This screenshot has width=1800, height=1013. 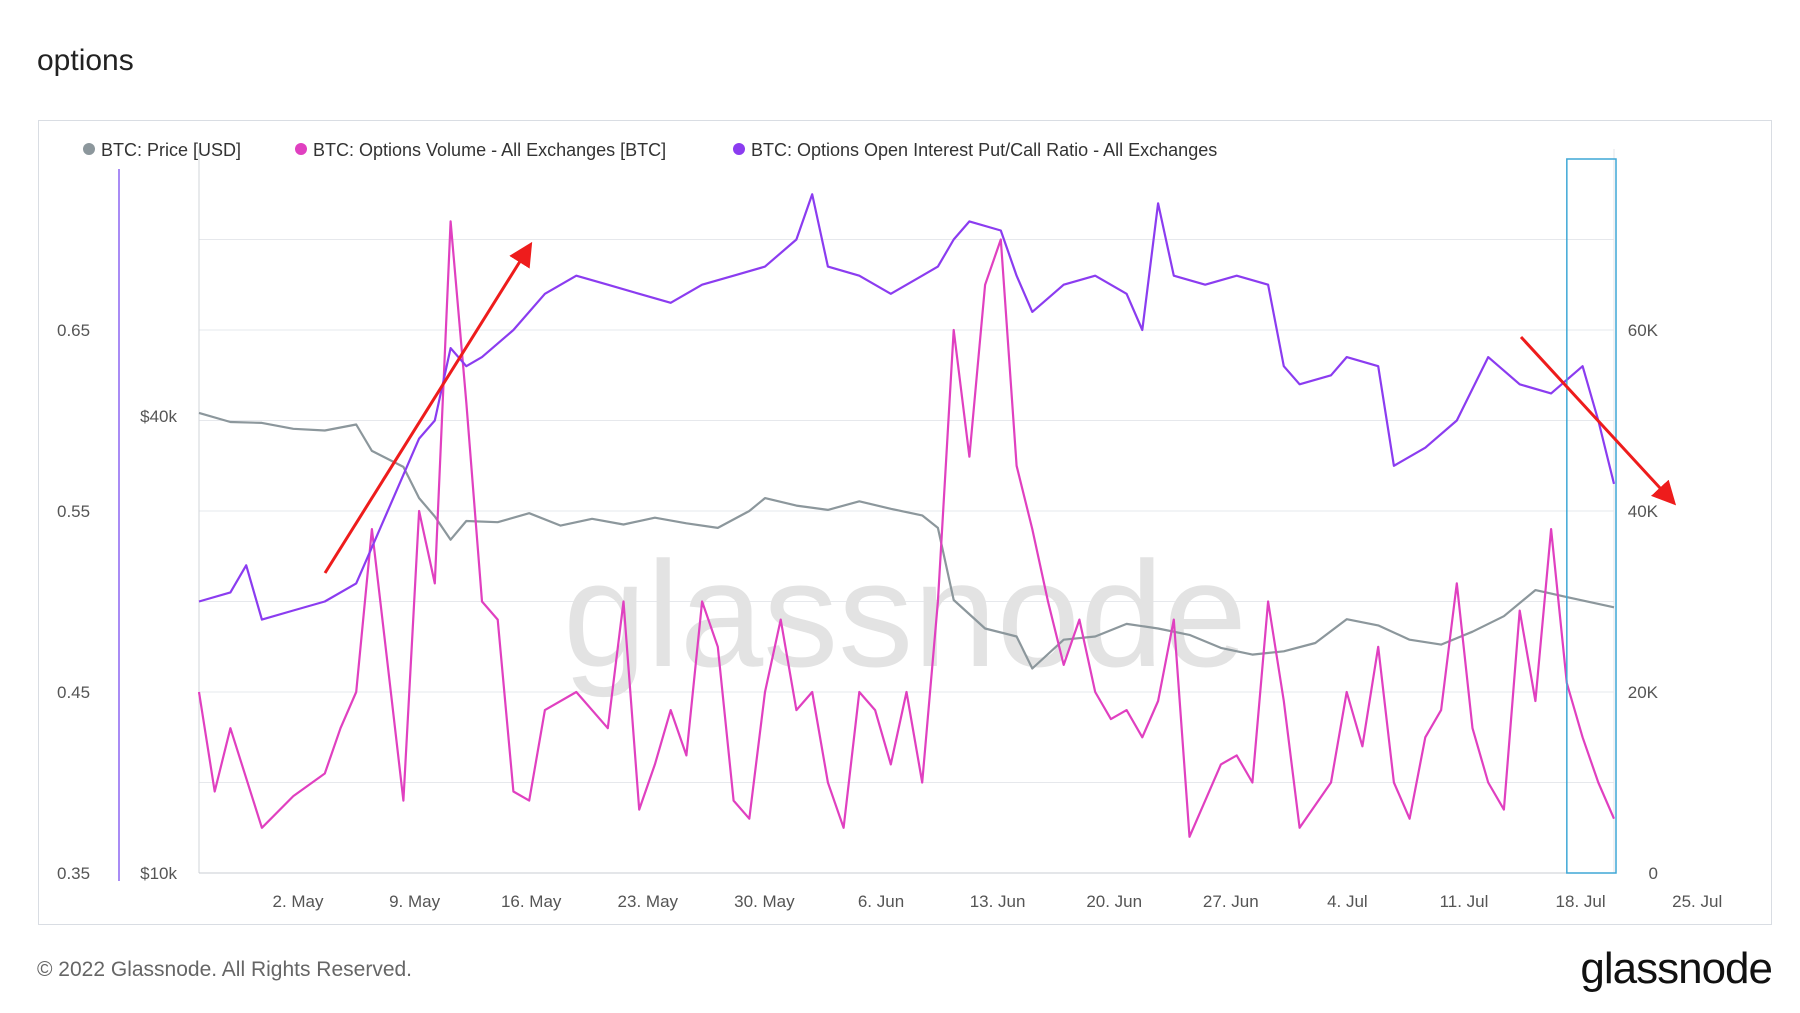 What do you see at coordinates (764, 901) in the screenshot?
I see `x-axis-tick-label: 30. May` at bounding box center [764, 901].